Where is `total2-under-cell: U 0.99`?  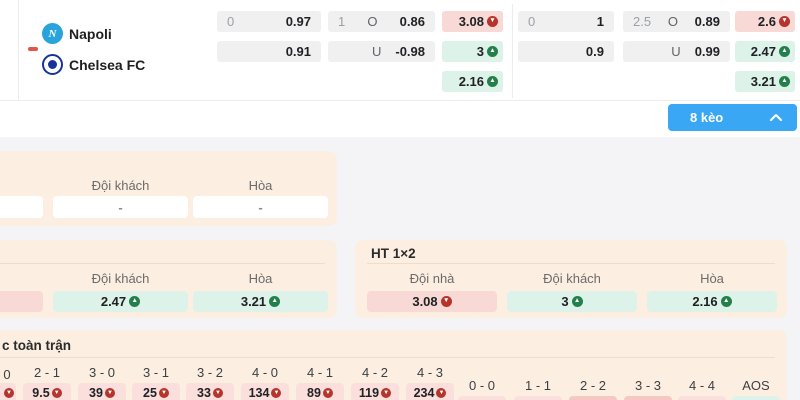
total2-under-cell: U 0.99 is located at coordinates (676, 51).